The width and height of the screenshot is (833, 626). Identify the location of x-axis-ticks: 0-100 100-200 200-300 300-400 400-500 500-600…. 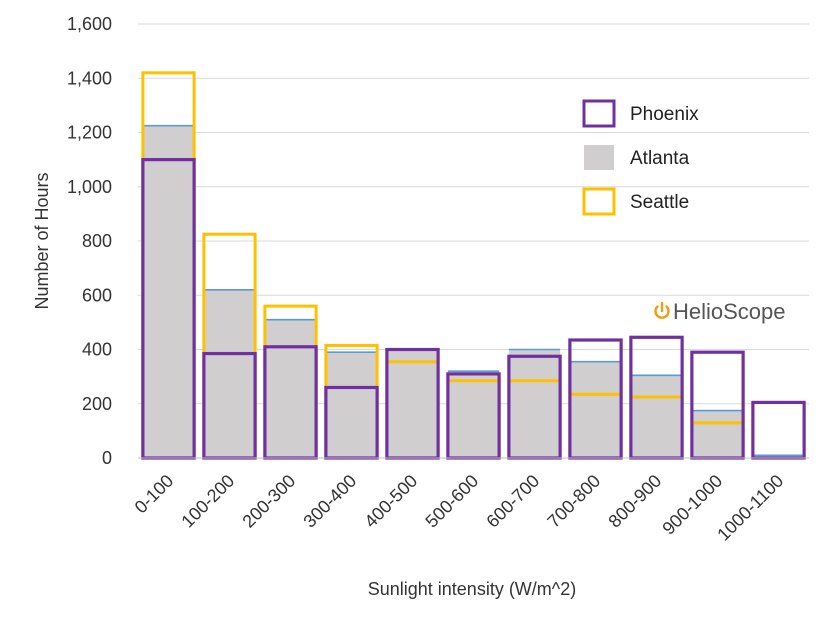
(459, 508).